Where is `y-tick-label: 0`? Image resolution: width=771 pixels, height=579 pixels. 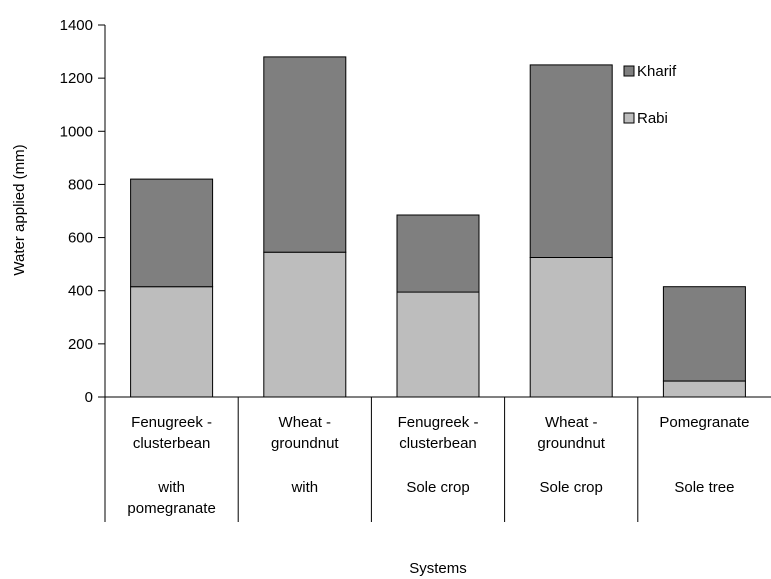
y-tick-label: 0 is located at coordinates (89, 397).